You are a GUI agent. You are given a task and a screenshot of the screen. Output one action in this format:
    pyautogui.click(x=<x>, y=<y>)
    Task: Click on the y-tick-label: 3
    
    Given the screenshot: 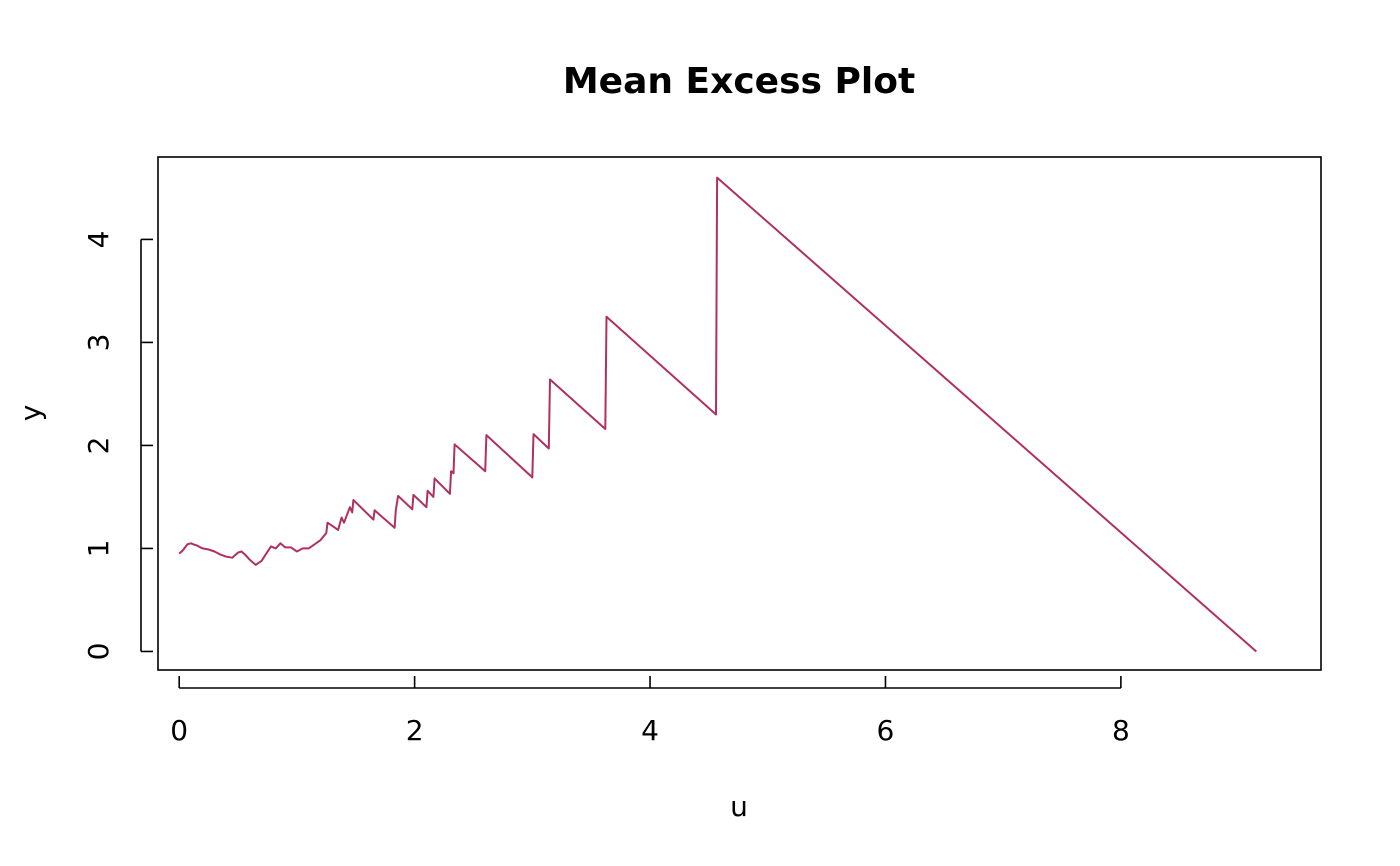 What is the action you would take?
    pyautogui.click(x=98, y=343)
    